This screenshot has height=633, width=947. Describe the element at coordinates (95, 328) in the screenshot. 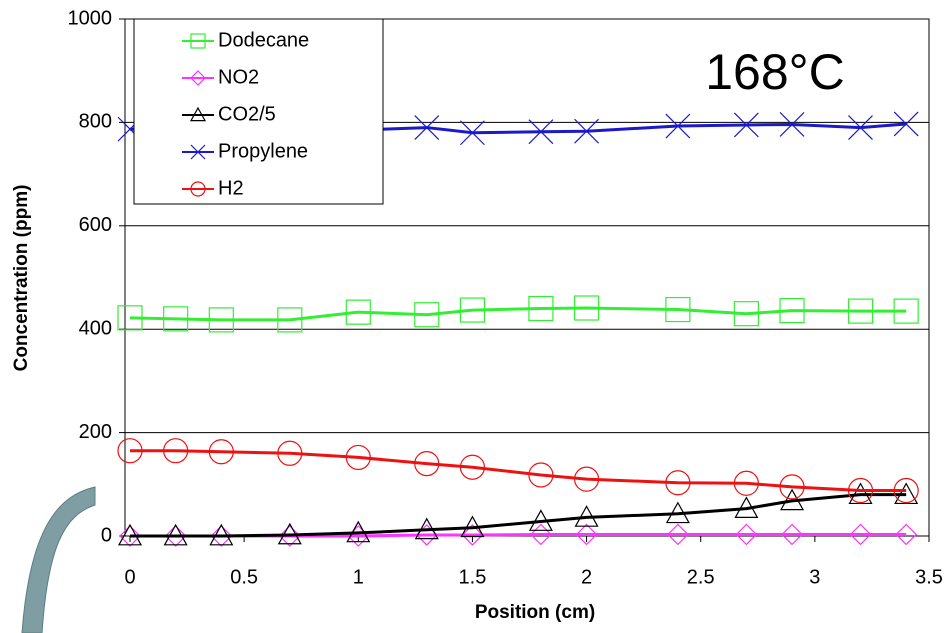

I see `y-tick-label: 400` at that location.